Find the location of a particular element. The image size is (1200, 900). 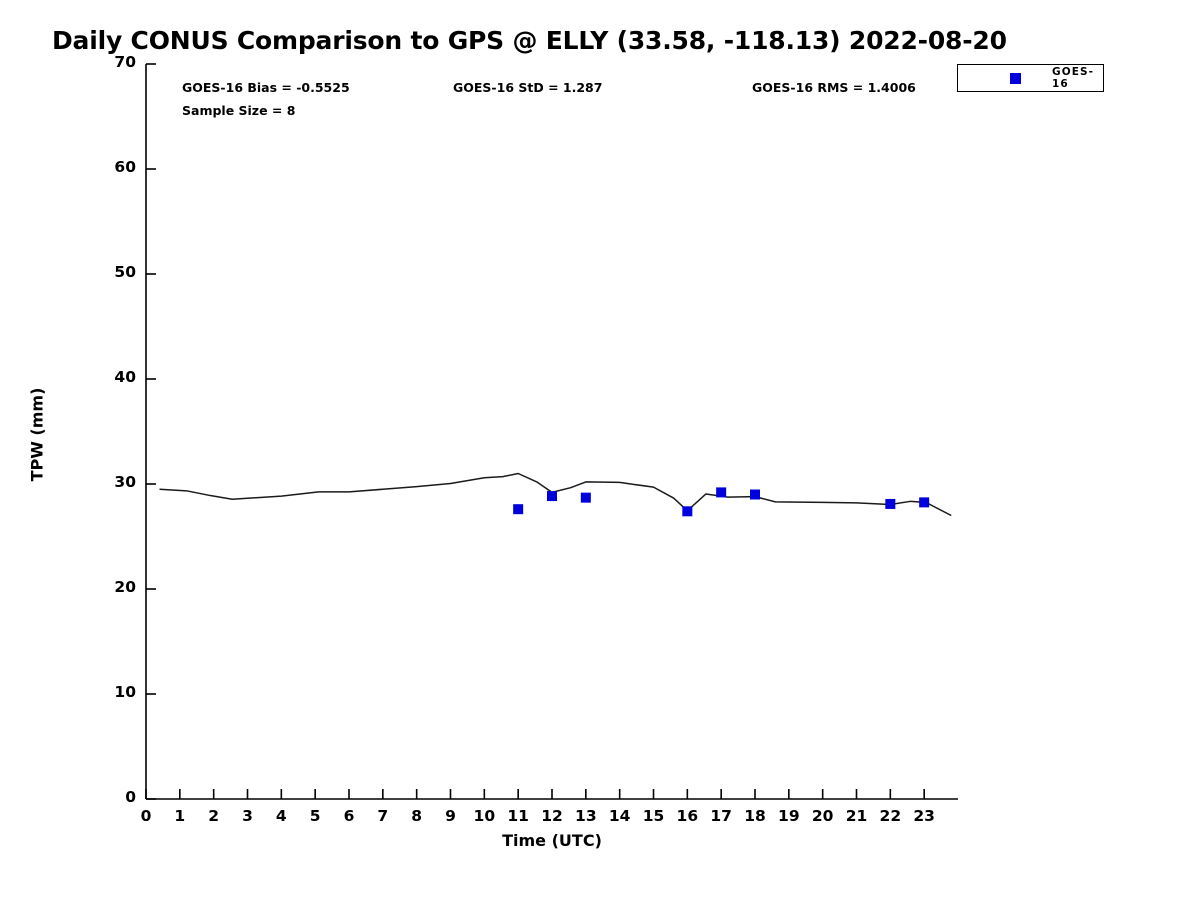

x-tick-label: 6 is located at coordinates (349, 816).